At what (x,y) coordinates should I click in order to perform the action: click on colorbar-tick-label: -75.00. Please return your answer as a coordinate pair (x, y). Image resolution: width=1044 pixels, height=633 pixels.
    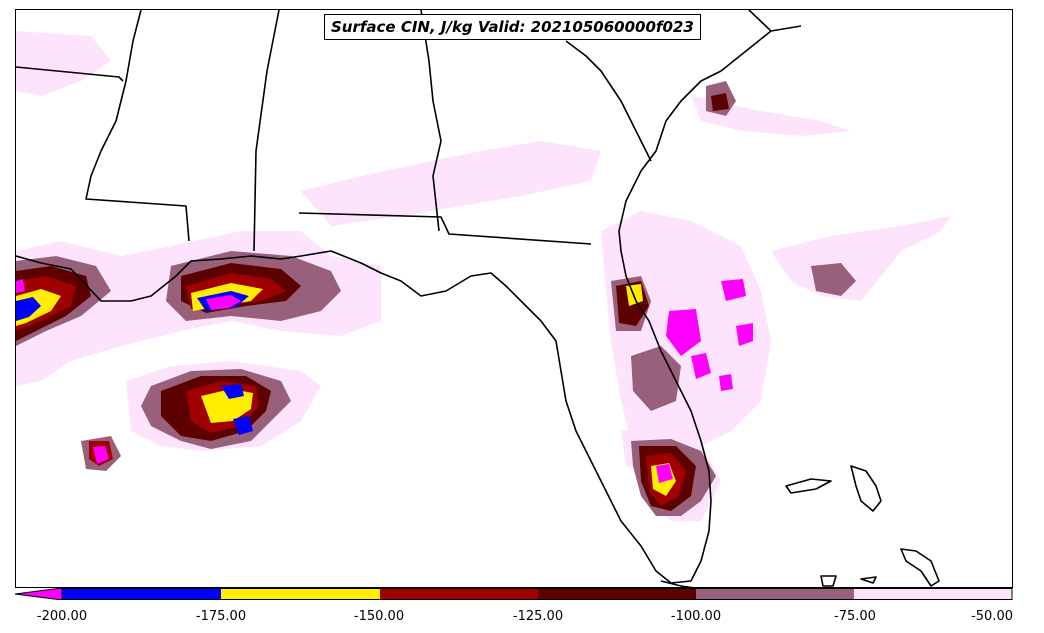
    Looking at the image, I should click on (855, 616).